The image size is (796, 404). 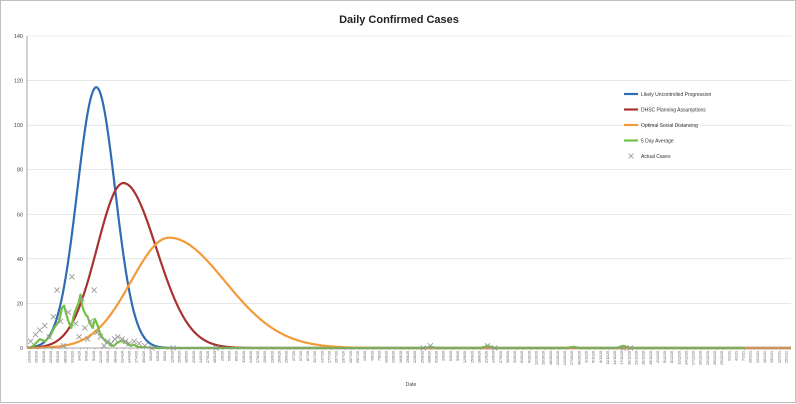 I want to click on x-tick-label: 22/3/20, so click(x=51, y=357).